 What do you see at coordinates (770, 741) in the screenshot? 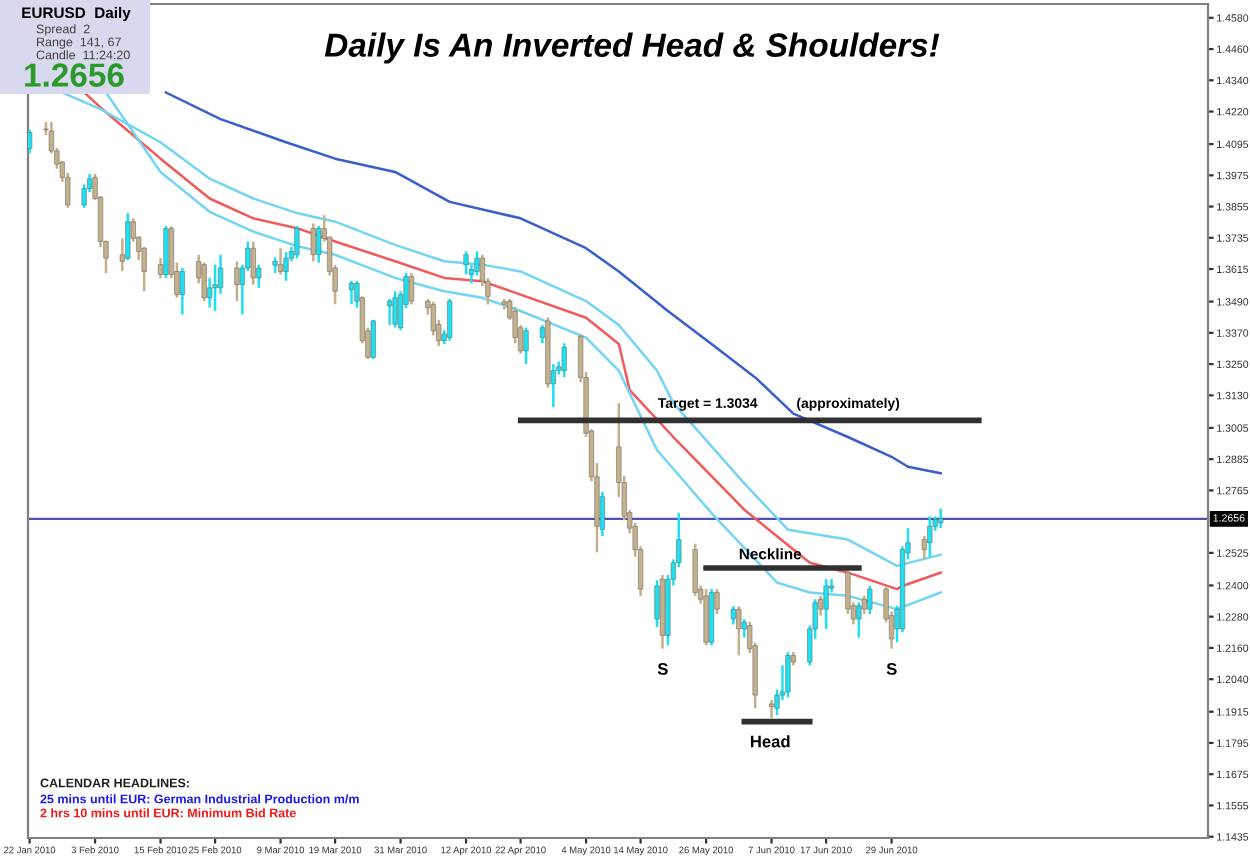
I see `annotation: Head` at bounding box center [770, 741].